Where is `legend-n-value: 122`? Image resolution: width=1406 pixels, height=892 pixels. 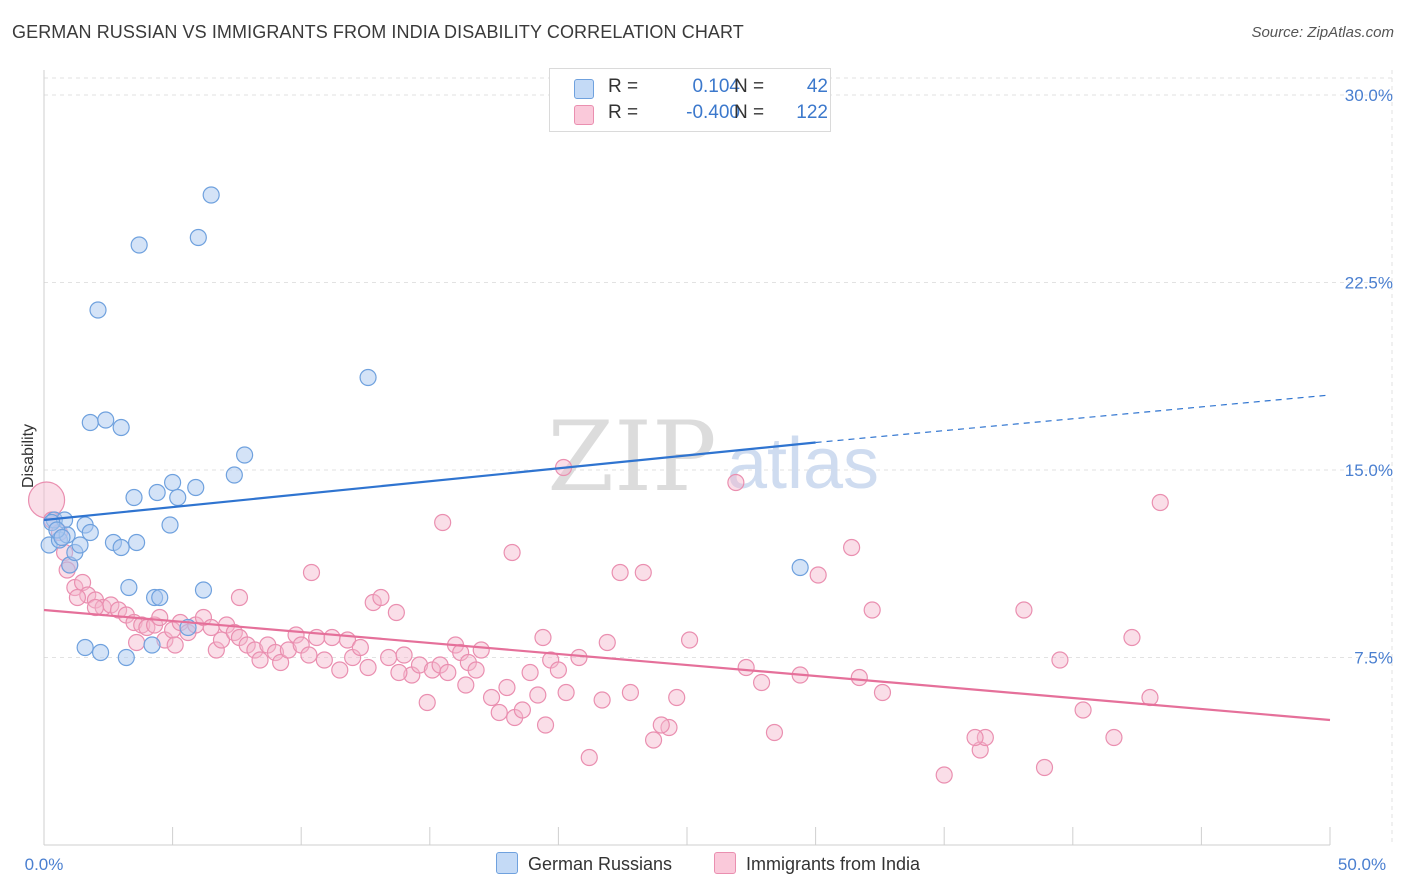 legend-n-value: 122 is located at coordinates (812, 112).